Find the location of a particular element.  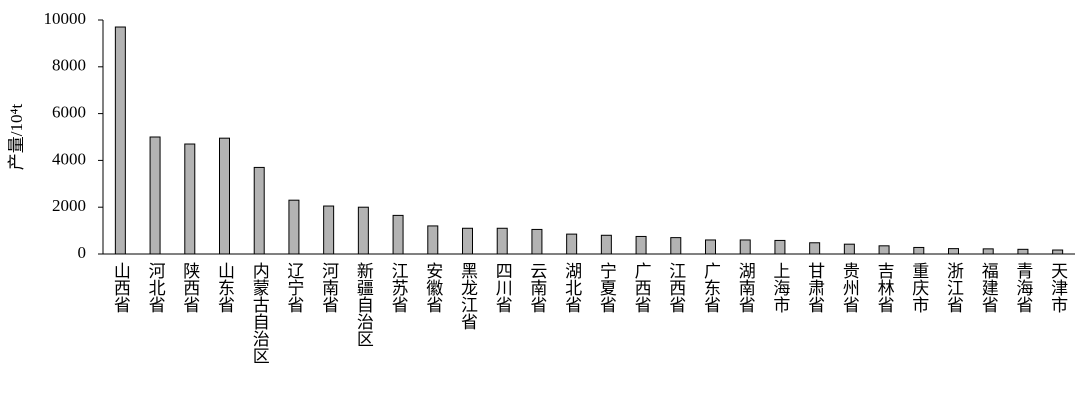

x-tick-label: 吉林省 is located at coordinates (885, 287).